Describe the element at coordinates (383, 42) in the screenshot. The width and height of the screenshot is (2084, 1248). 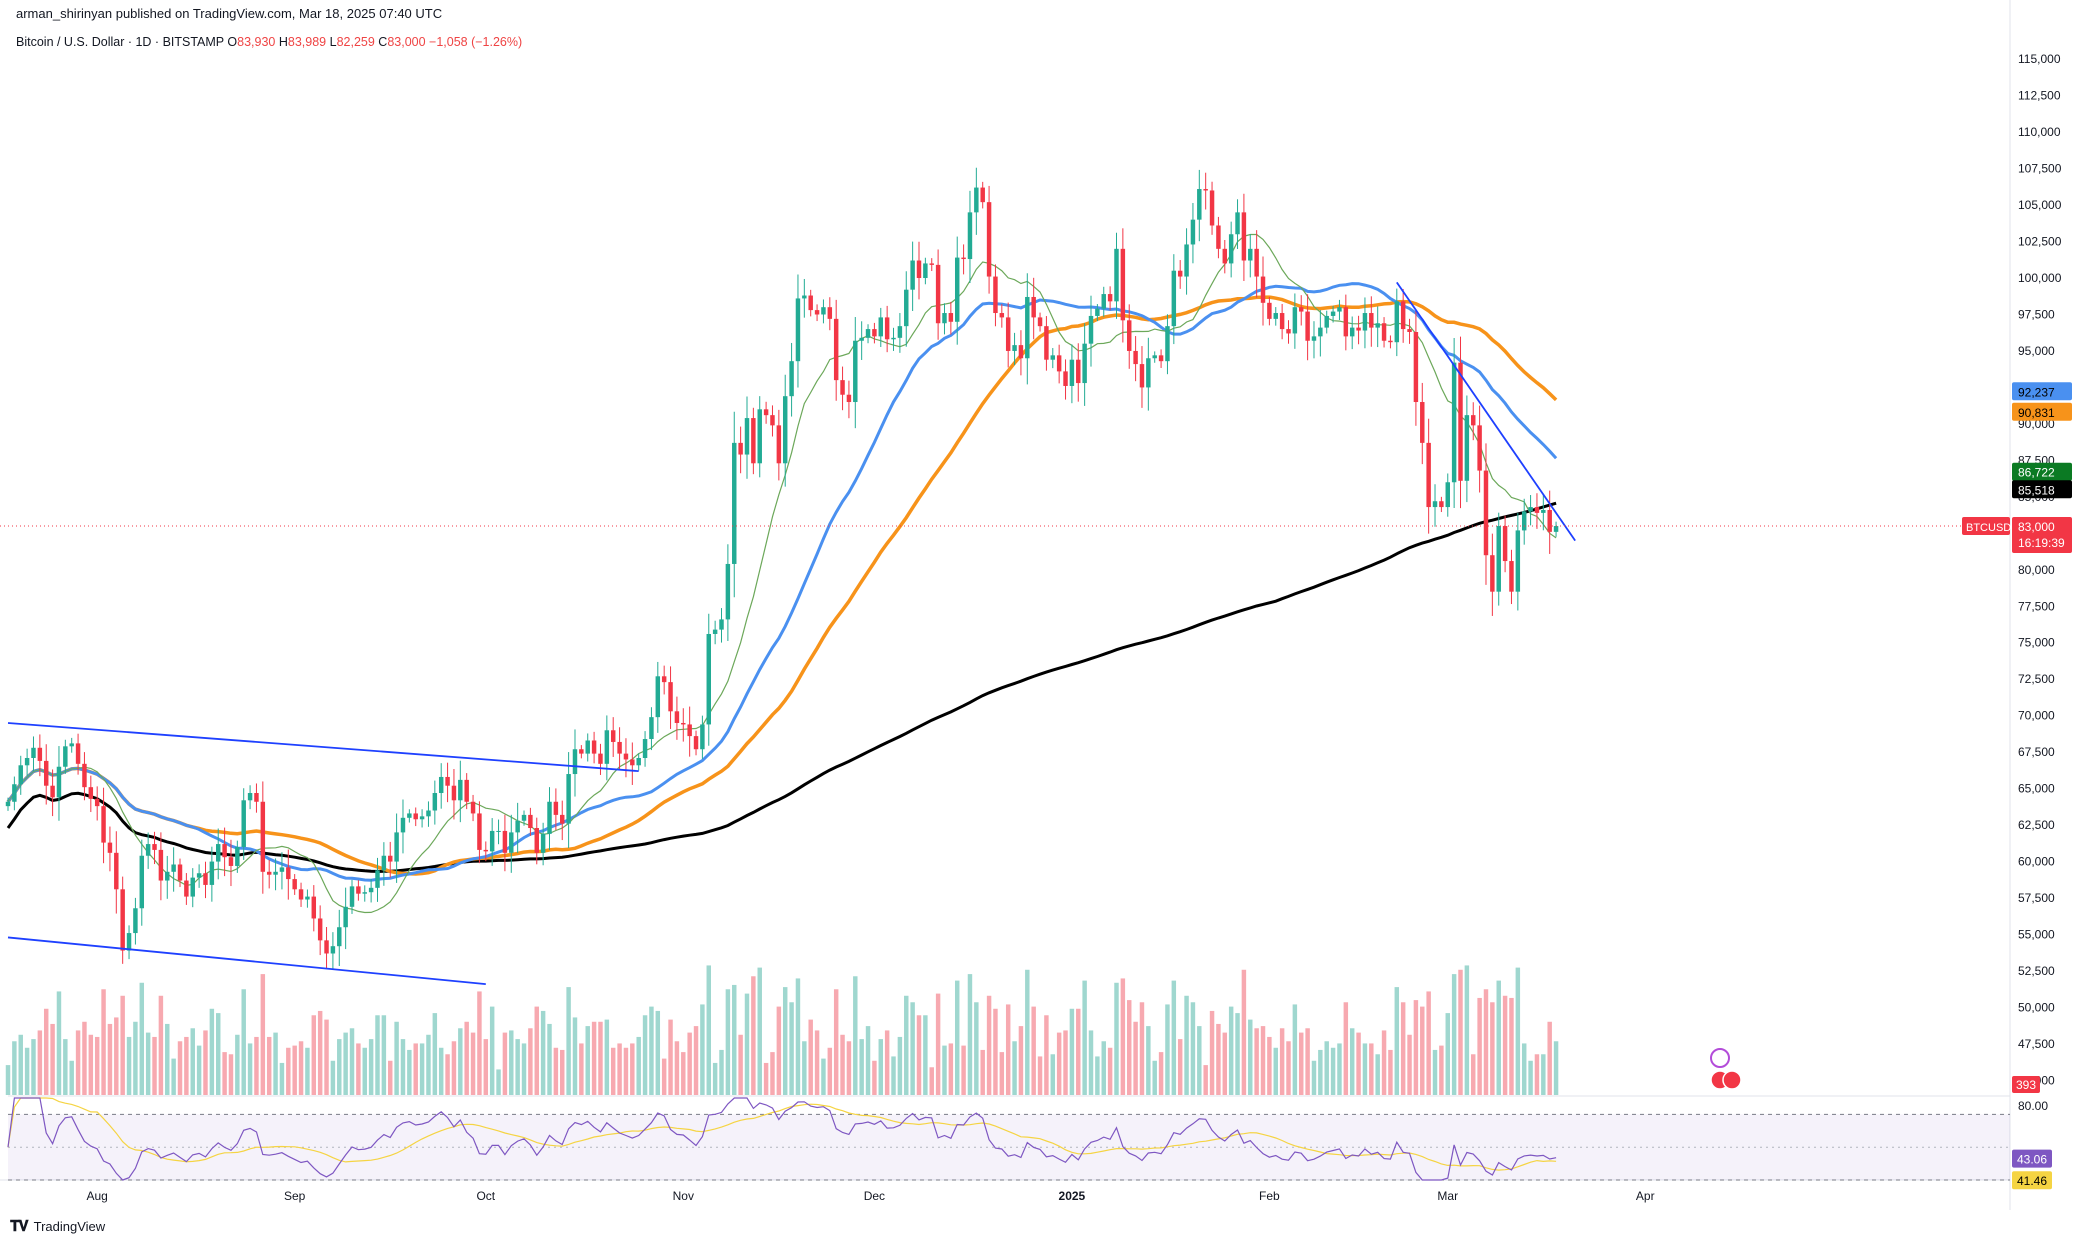
I see `close-label: C` at that location.